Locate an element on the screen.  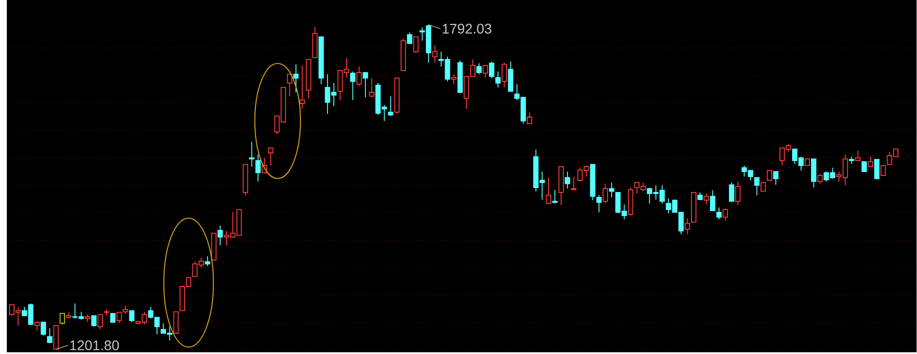
annotation: 1792.03 is located at coordinates (467, 29).